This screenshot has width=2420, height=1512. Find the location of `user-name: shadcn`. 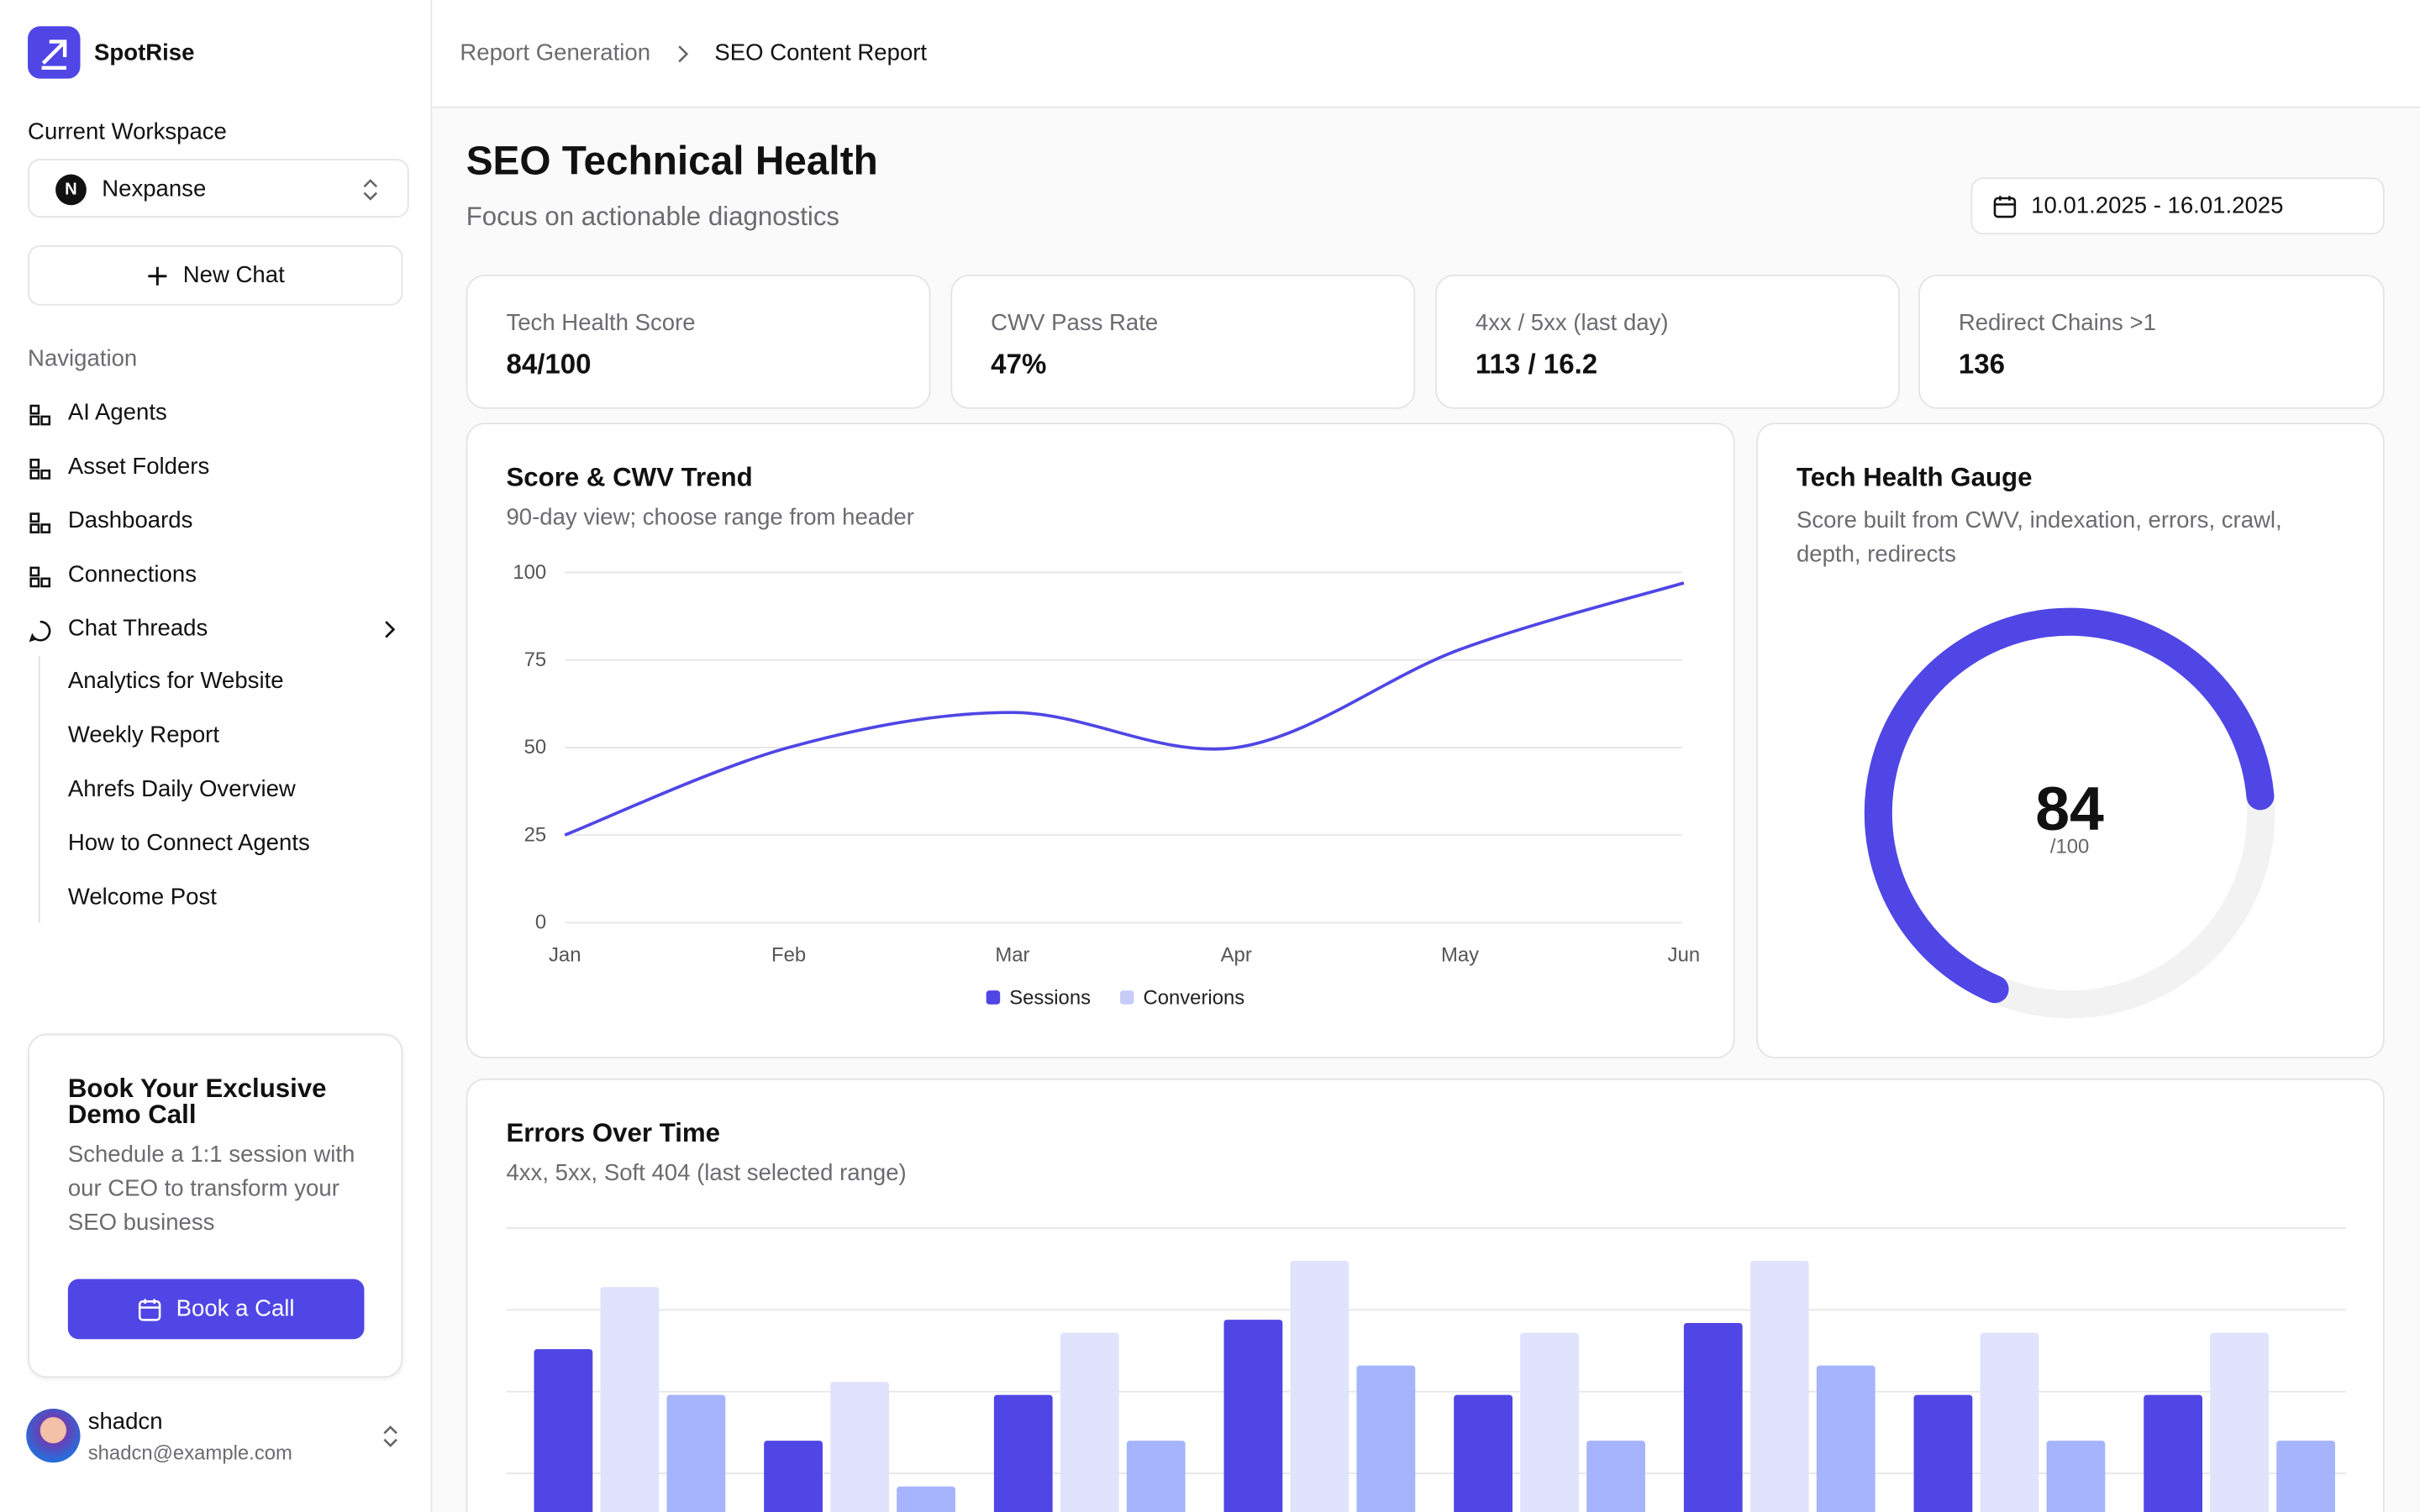

user-name: shadcn is located at coordinates (125, 1422).